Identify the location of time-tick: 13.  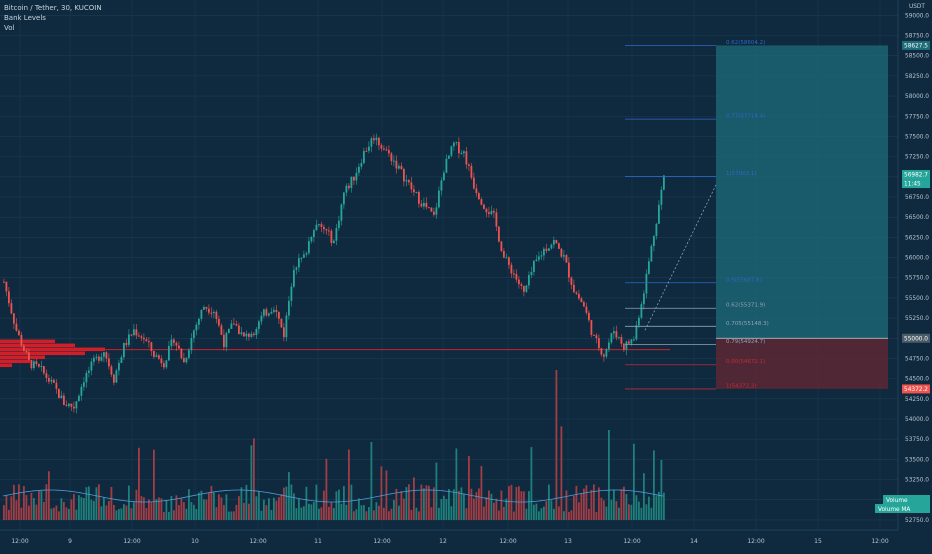
(568, 541).